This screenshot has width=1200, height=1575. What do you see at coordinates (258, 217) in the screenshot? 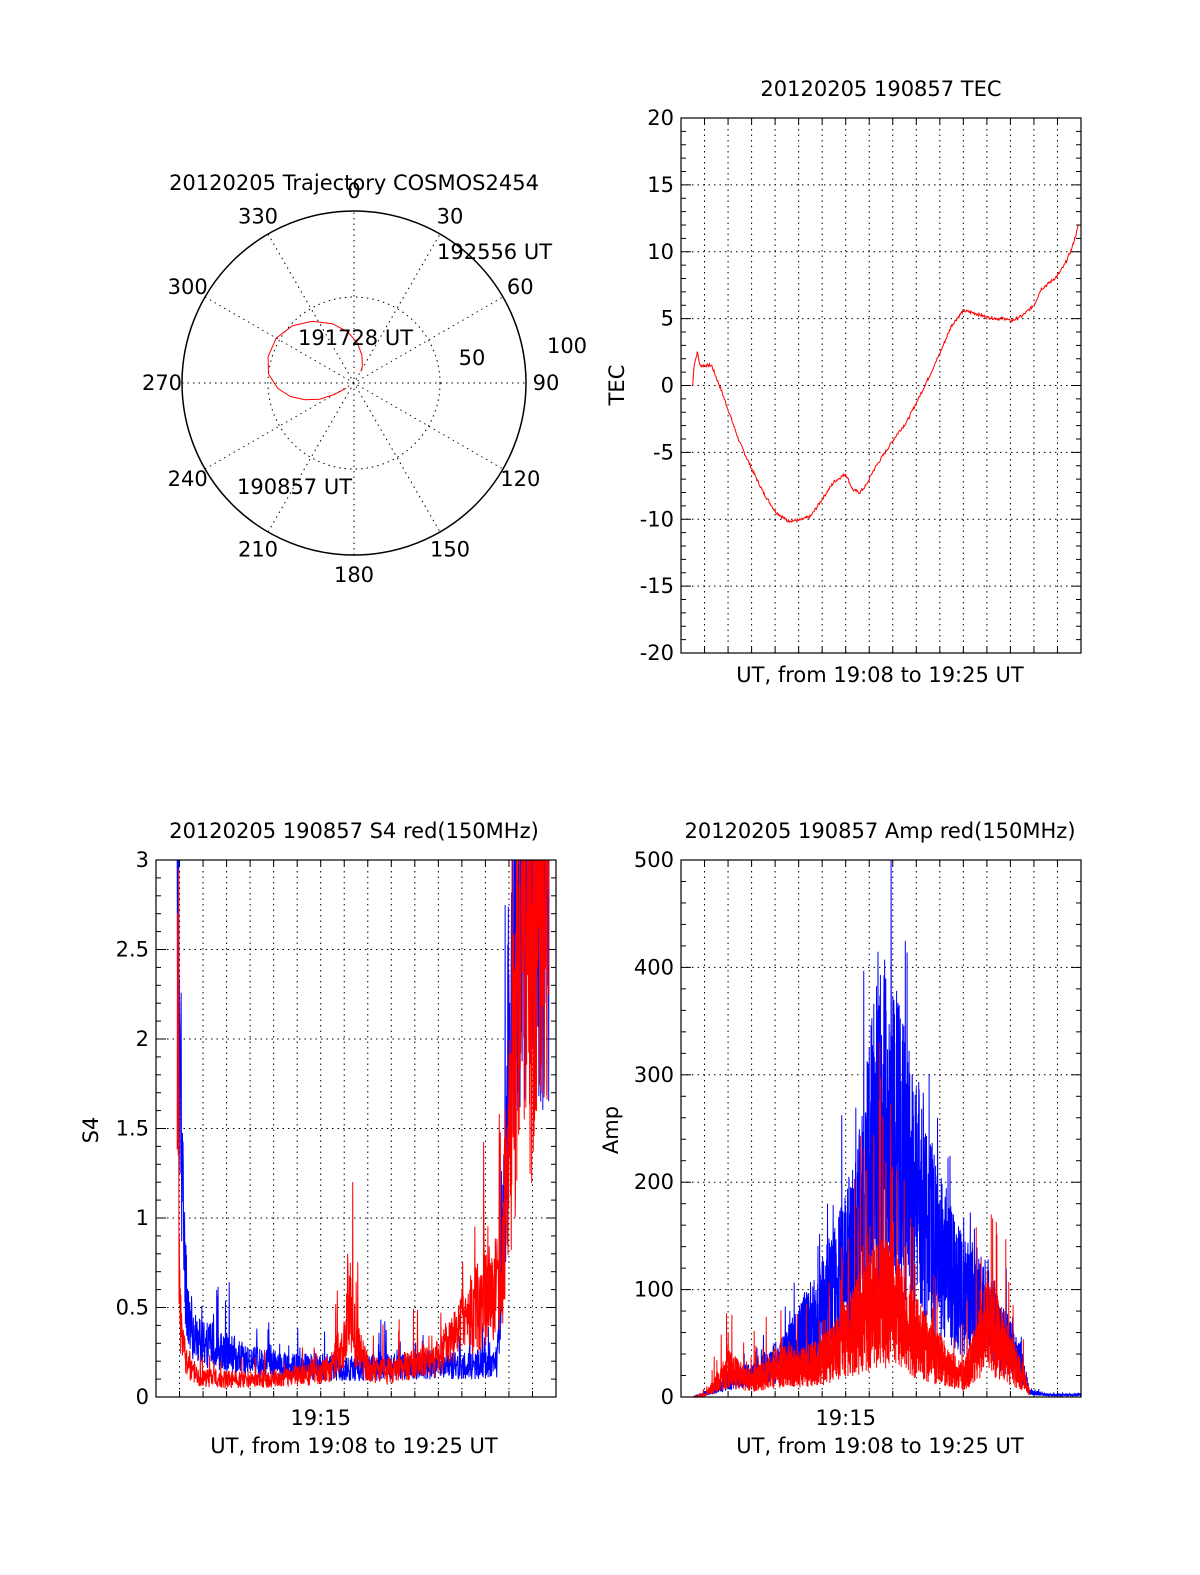
I see `polar-angle-label: 330` at bounding box center [258, 217].